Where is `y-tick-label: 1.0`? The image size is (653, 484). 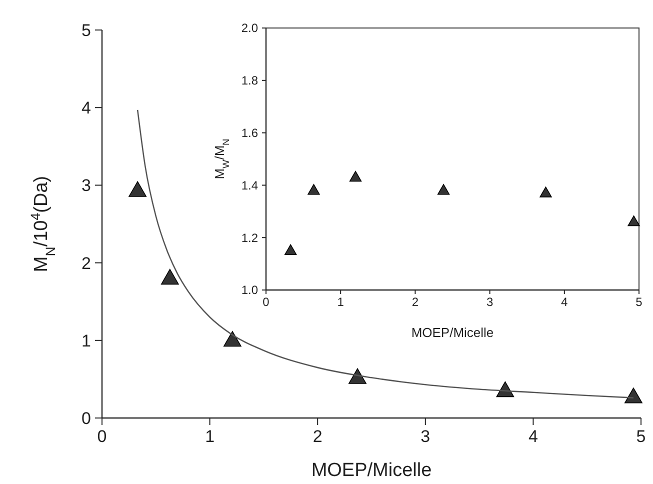
y-tick-label: 1.0 is located at coordinates (249, 290).